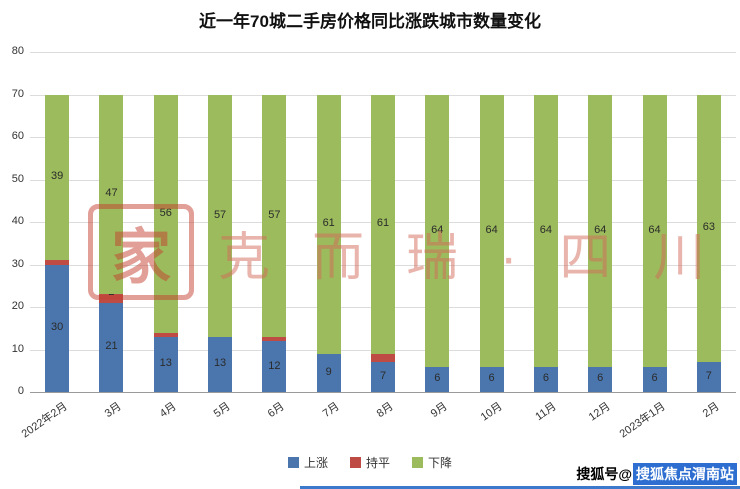 The width and height of the screenshot is (740, 489). What do you see at coordinates (711, 410) in the screenshot?
I see `x-axis-label: 2月` at bounding box center [711, 410].